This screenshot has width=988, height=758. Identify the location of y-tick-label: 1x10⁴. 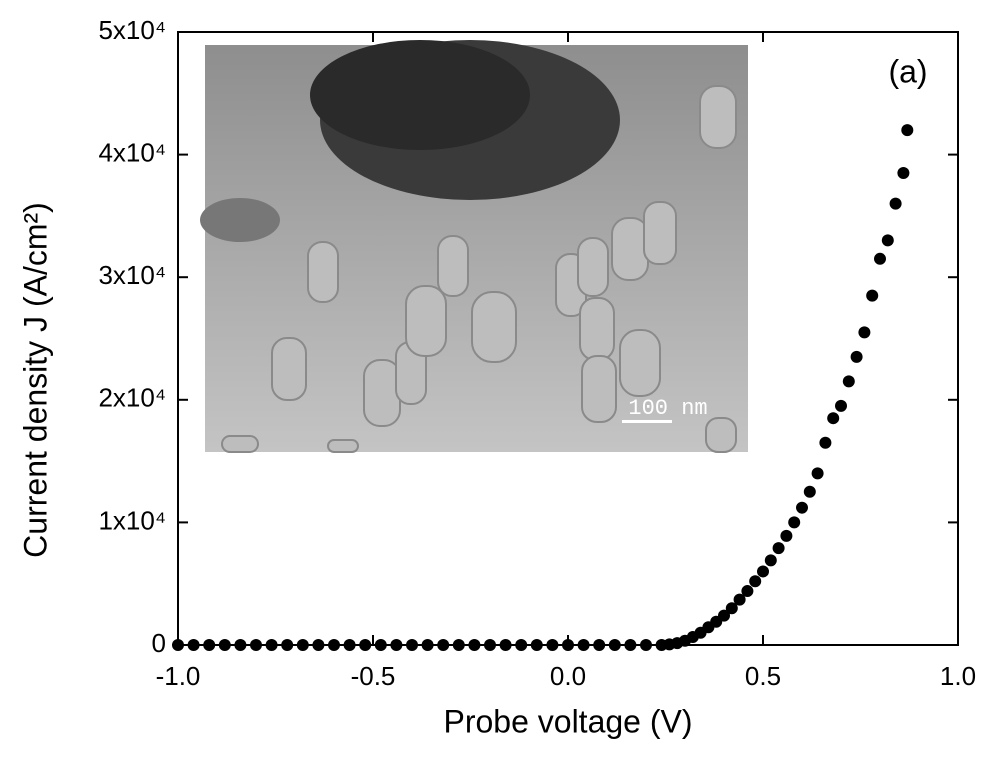
(132, 520).